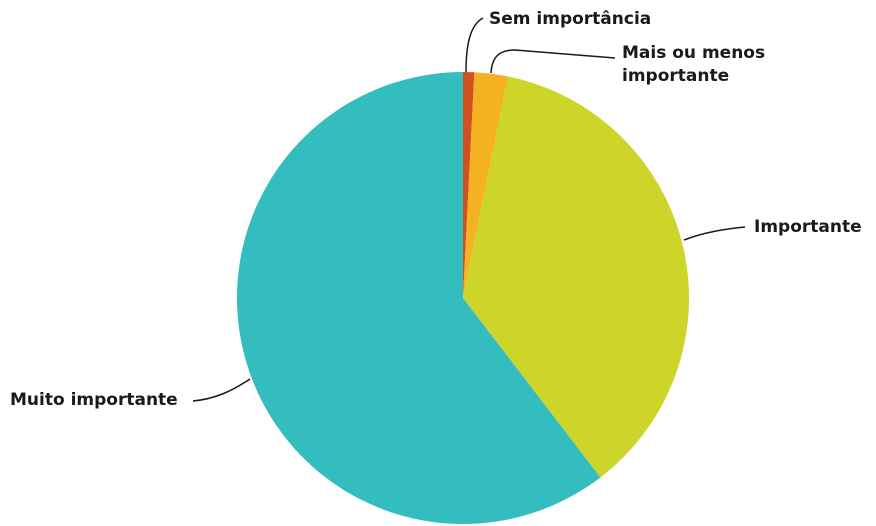 This screenshot has width=876, height=526. Describe the element at coordinates (474, 45) in the screenshot. I see `leader-line-sem-importancia` at that location.